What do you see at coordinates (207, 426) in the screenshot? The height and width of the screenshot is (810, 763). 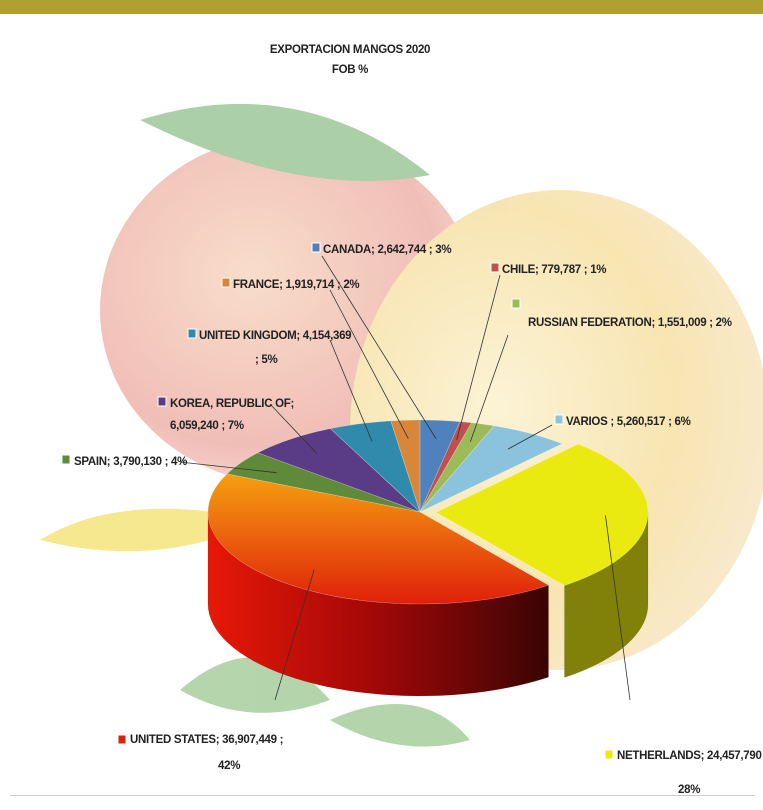 I see `data-label: 6,059,240 ; 7%` at bounding box center [207, 426].